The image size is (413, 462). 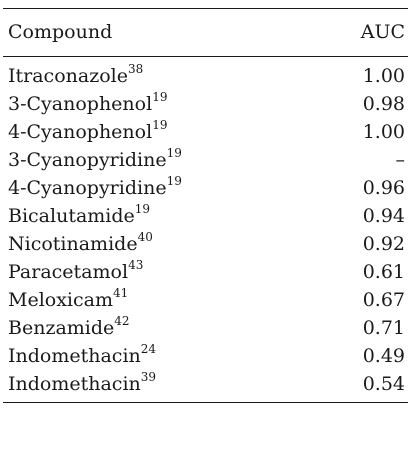 What do you see at coordinates (71, 216) in the screenshot?
I see `compound-name: Bicalutamide` at bounding box center [71, 216].